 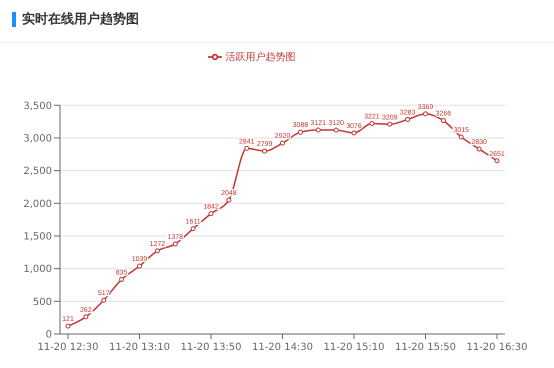 What do you see at coordinates (42, 302) in the screenshot?
I see `y-tick-label: 500` at bounding box center [42, 302].